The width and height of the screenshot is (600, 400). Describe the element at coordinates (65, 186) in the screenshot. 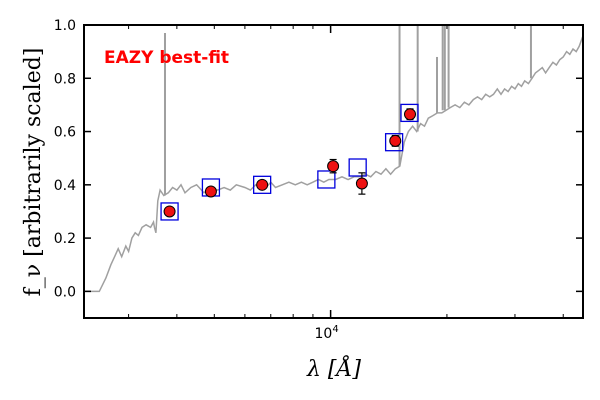

I see `y-tick-label: 0.4` at that location.